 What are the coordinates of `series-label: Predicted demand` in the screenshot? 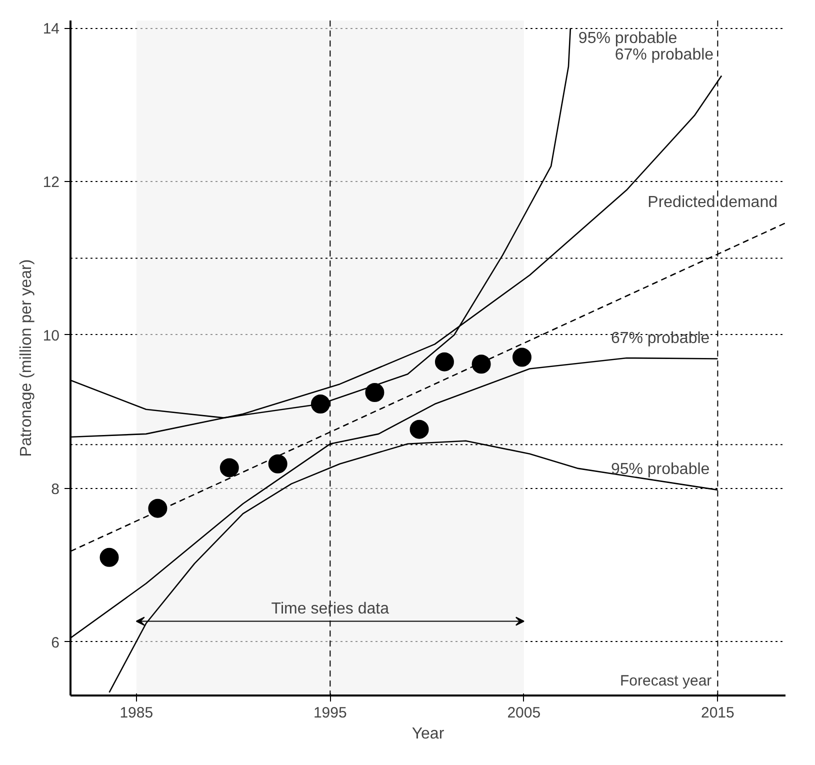 It's located at (713, 202).